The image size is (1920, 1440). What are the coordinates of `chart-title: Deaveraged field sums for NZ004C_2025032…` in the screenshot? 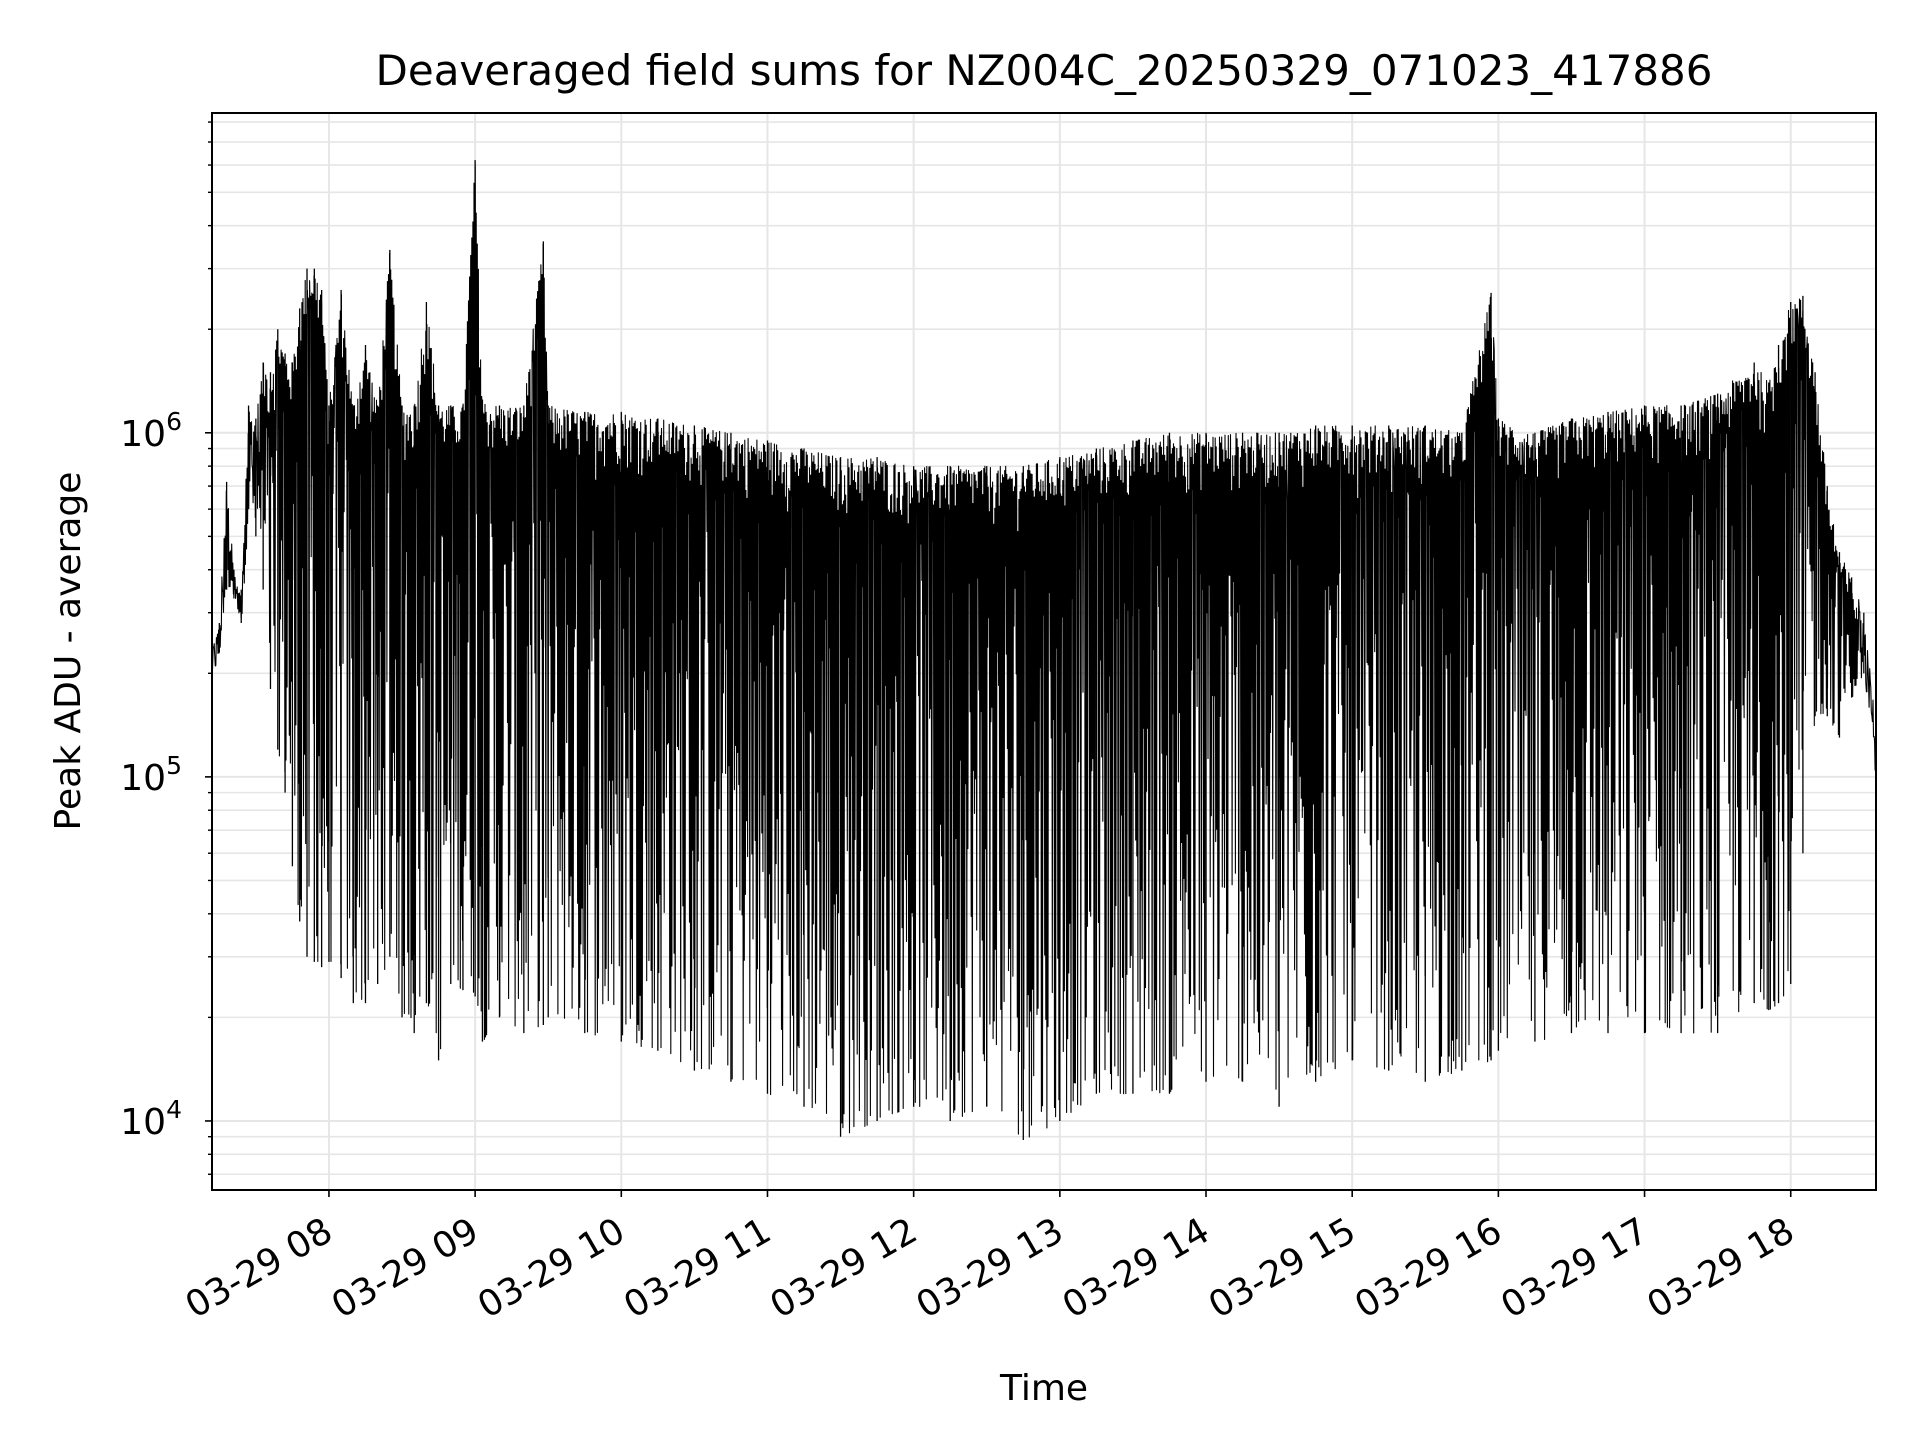 It's located at (1044, 70).